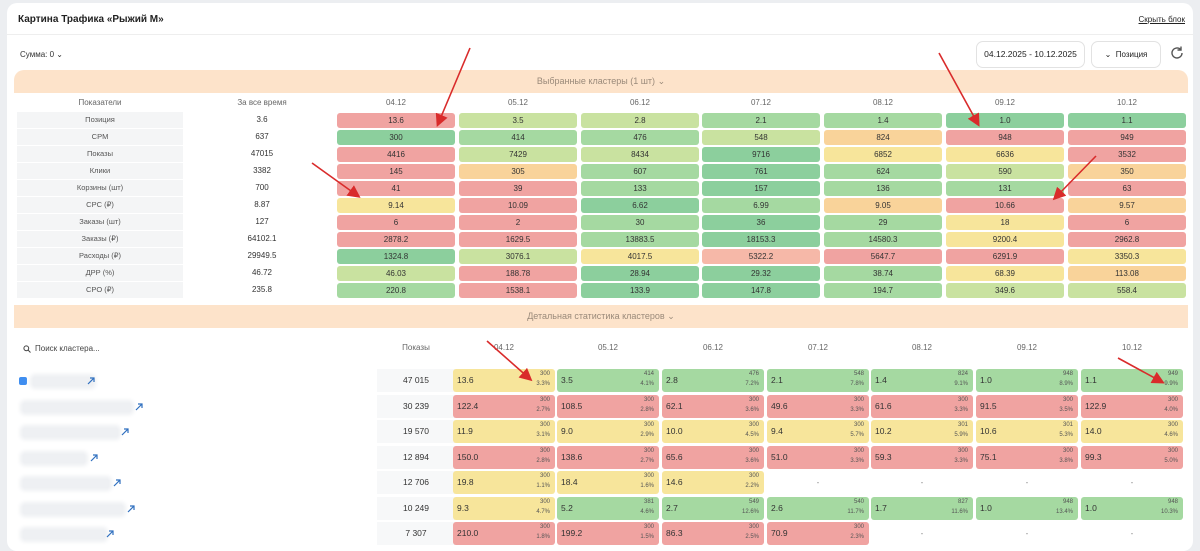 This screenshot has height=551, width=1200. I want to click on cell-percent: 3.6%, so click(752, 409).